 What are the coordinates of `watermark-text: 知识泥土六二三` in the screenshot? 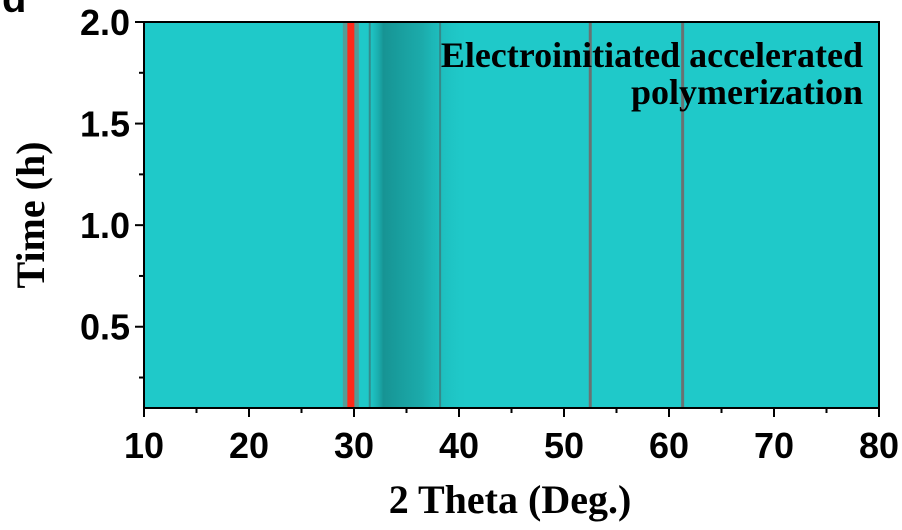 It's located at (840, 518).